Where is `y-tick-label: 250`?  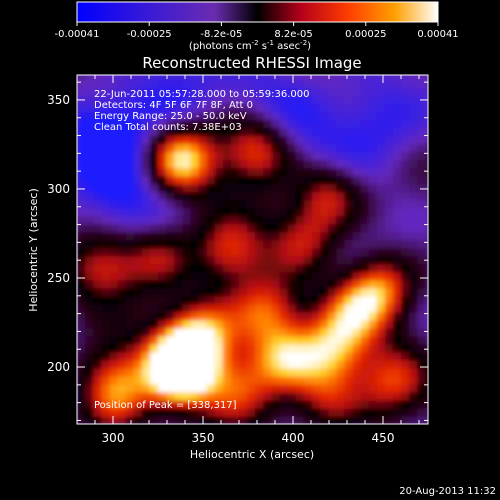 y-tick-label: 250 is located at coordinates (58, 278).